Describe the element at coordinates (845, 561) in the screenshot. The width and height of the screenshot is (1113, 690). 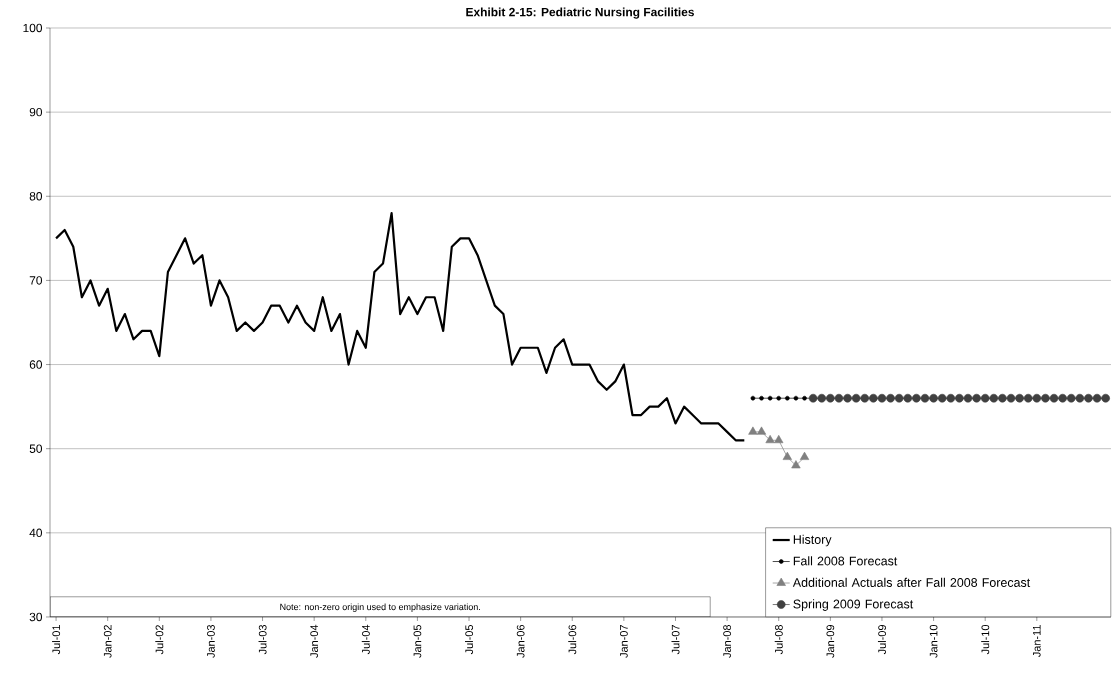
I see `legend-label: Fall 2008 Forecast` at that location.